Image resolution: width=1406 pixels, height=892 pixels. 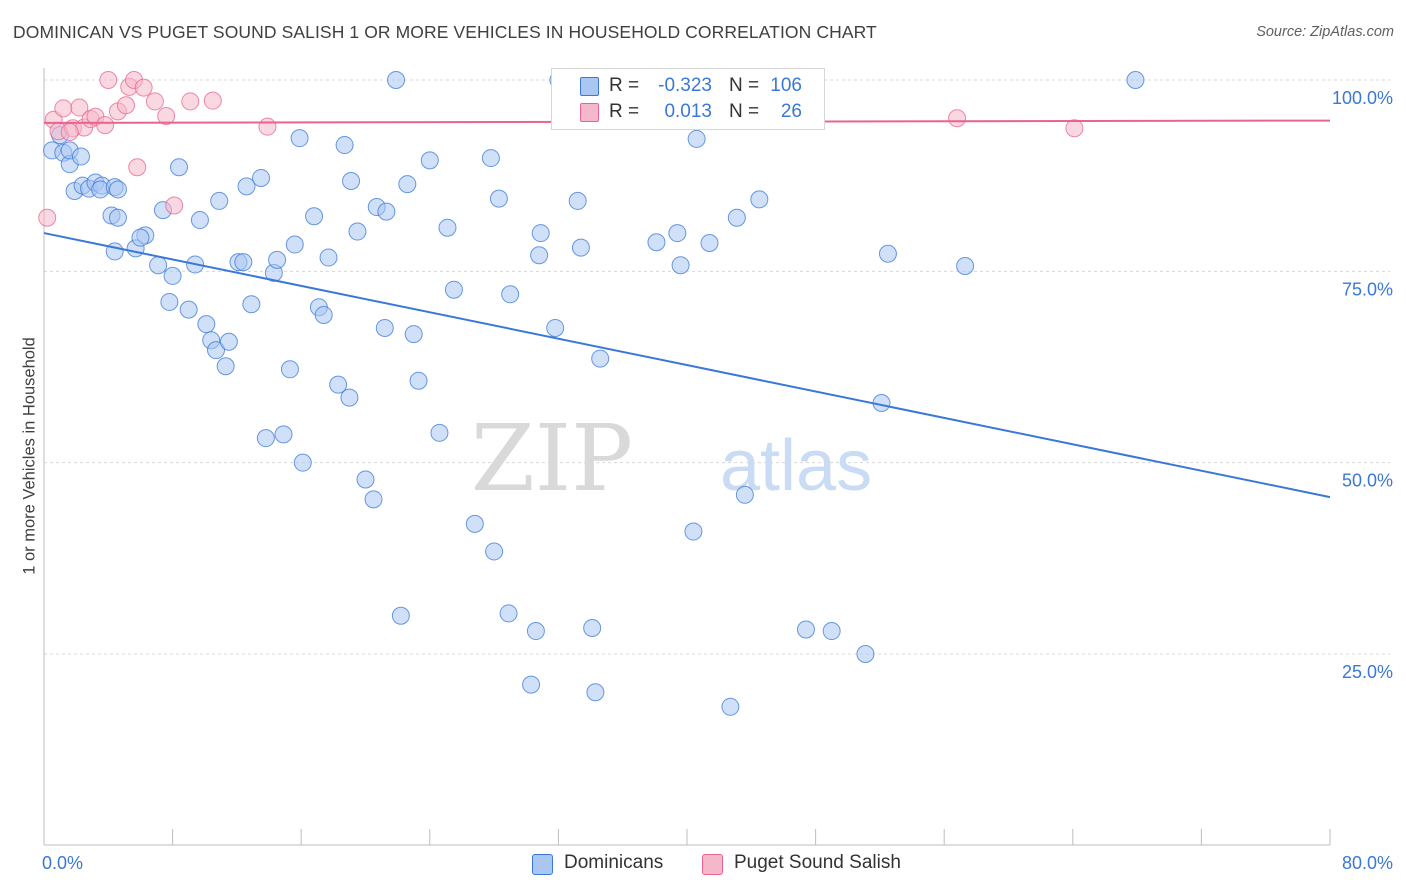 I want to click on stats-row-dominicans: R = -0.323 N = 106, so click(x=688, y=86).